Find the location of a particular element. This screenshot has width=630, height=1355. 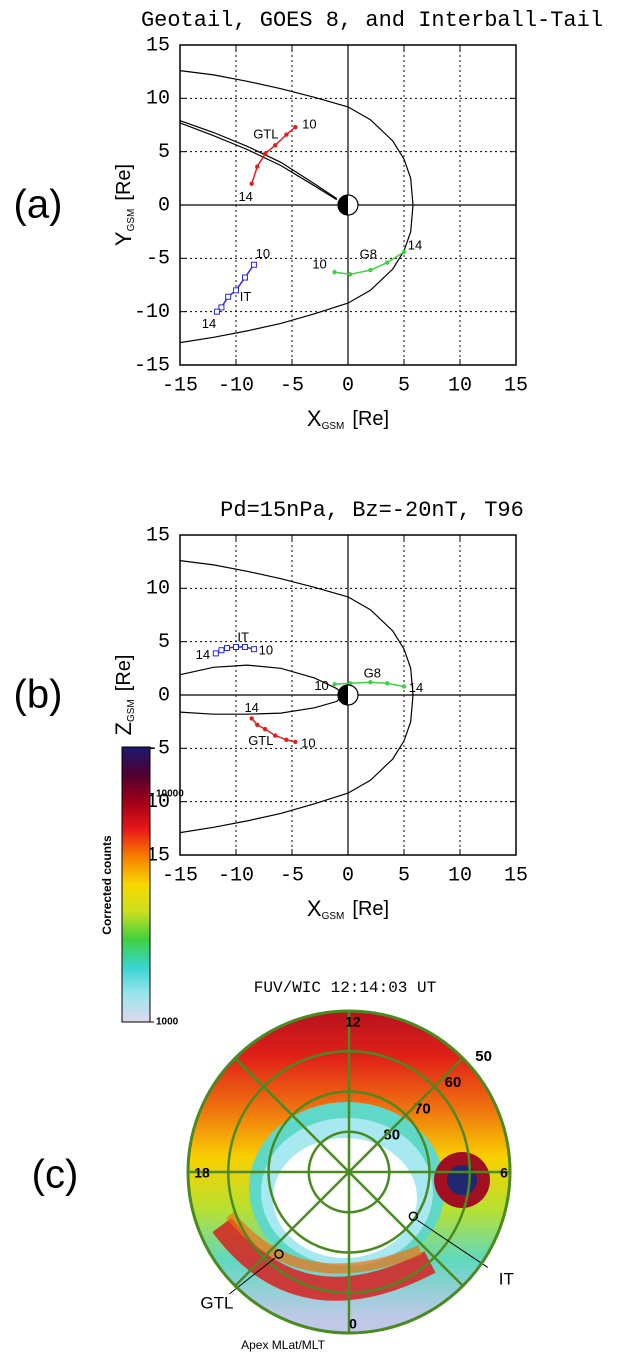

ring-label: 50 is located at coordinates (483, 1056).